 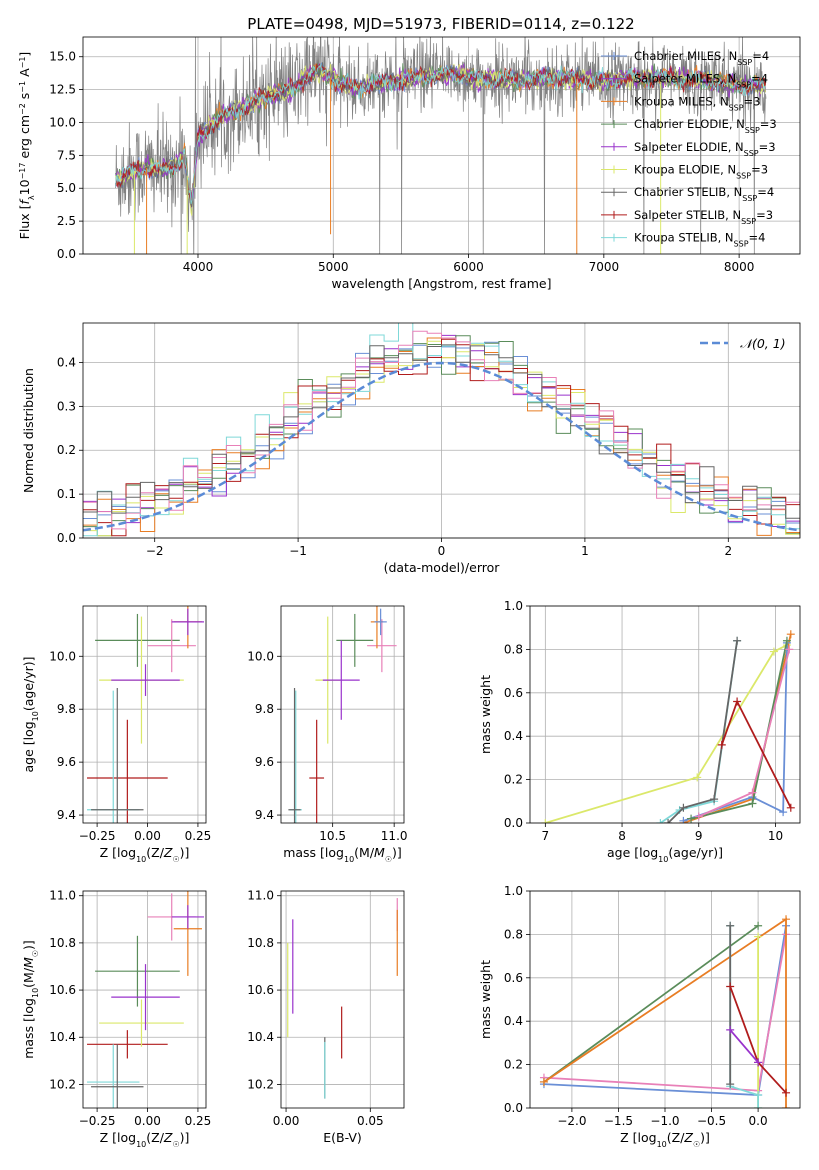 What do you see at coordinates (198, 267) in the screenshot?
I see `x-tick-label: 4000` at bounding box center [198, 267].